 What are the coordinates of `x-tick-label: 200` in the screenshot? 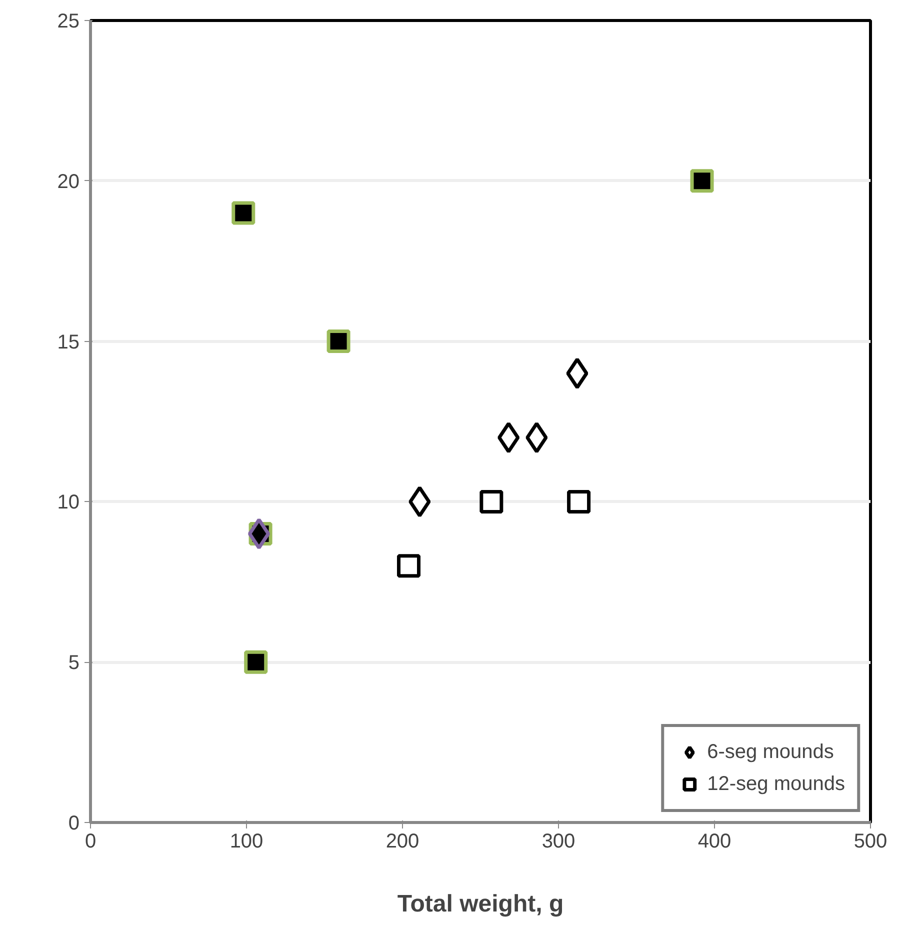 It's located at (403, 841).